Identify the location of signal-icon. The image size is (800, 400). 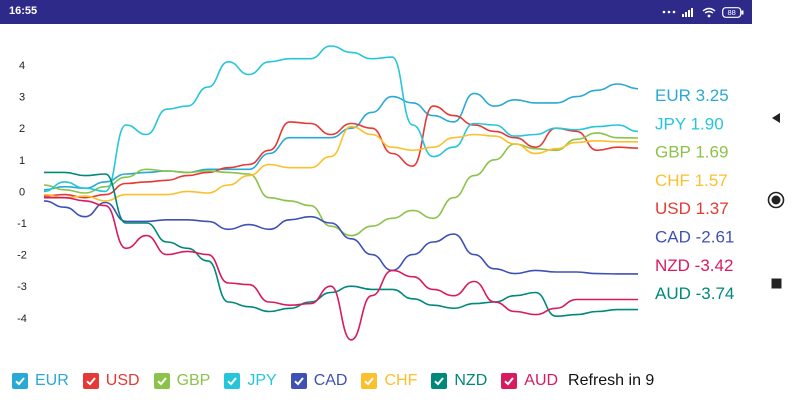
(687, 12).